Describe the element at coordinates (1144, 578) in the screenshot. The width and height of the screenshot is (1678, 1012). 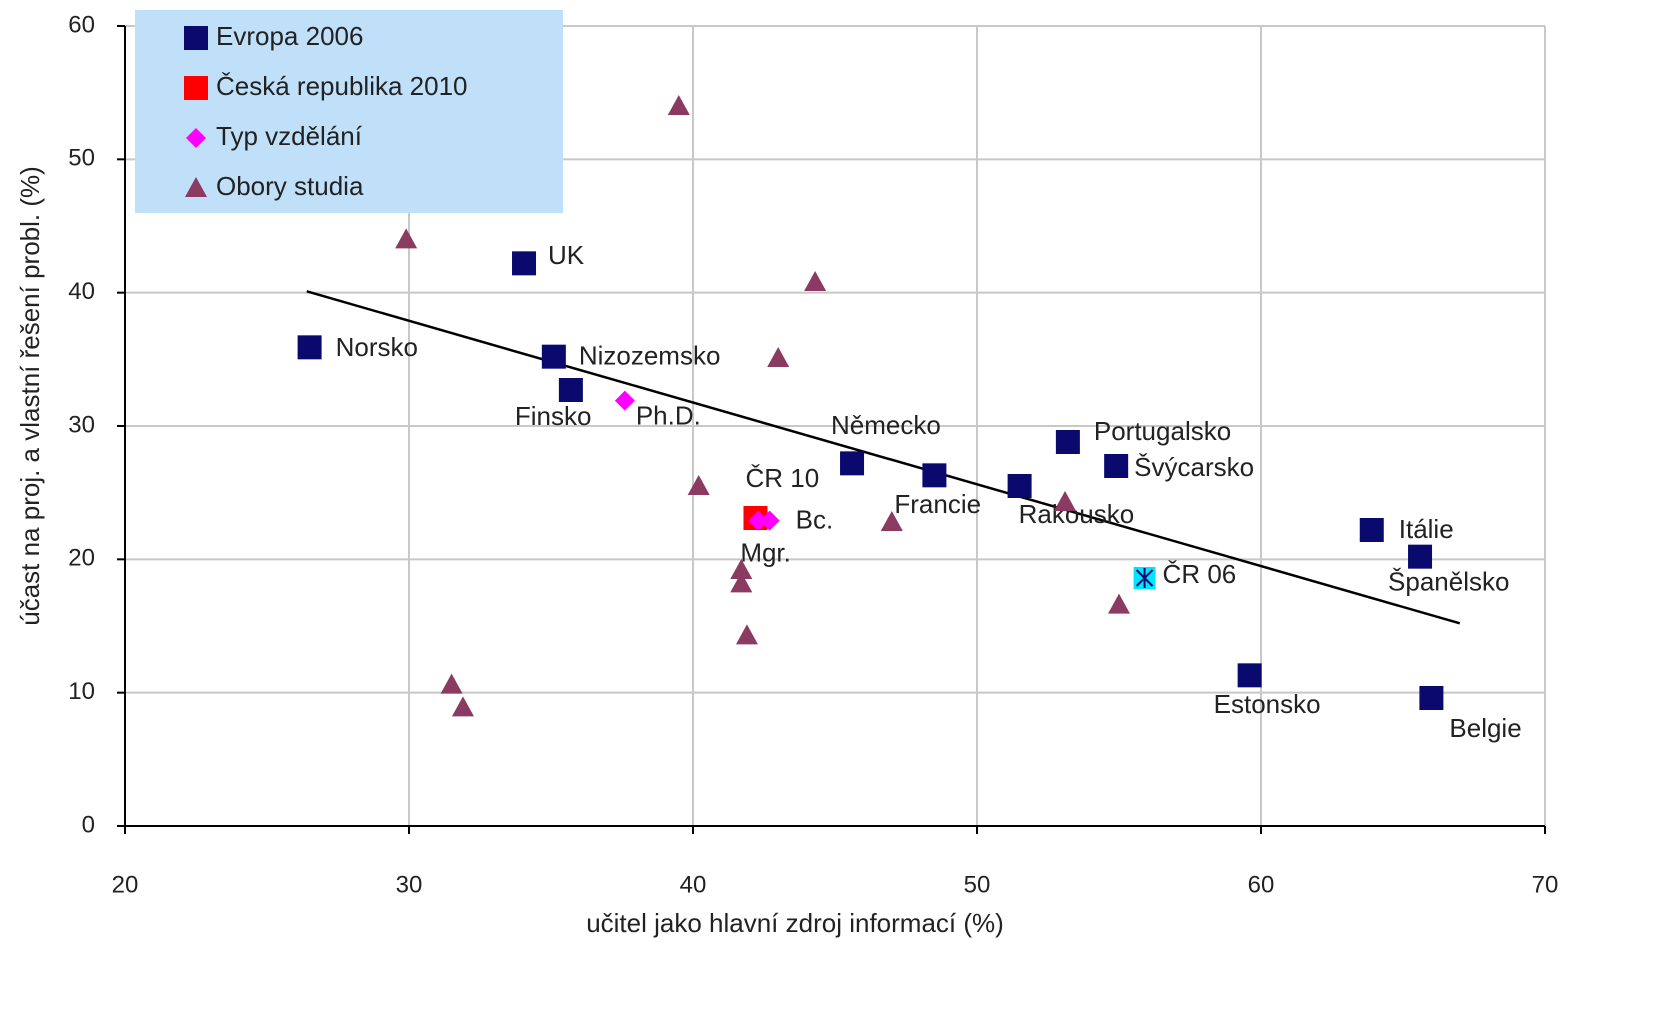
I see `marker-star` at that location.